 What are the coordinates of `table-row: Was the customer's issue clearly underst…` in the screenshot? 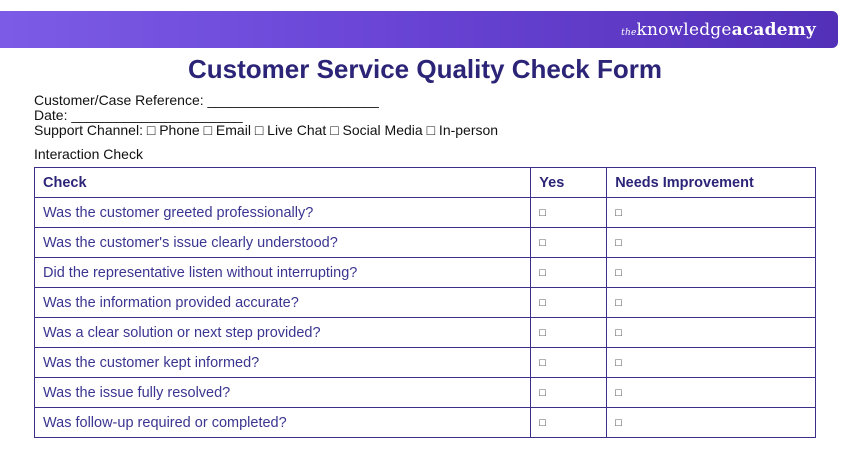 It's located at (424, 242).